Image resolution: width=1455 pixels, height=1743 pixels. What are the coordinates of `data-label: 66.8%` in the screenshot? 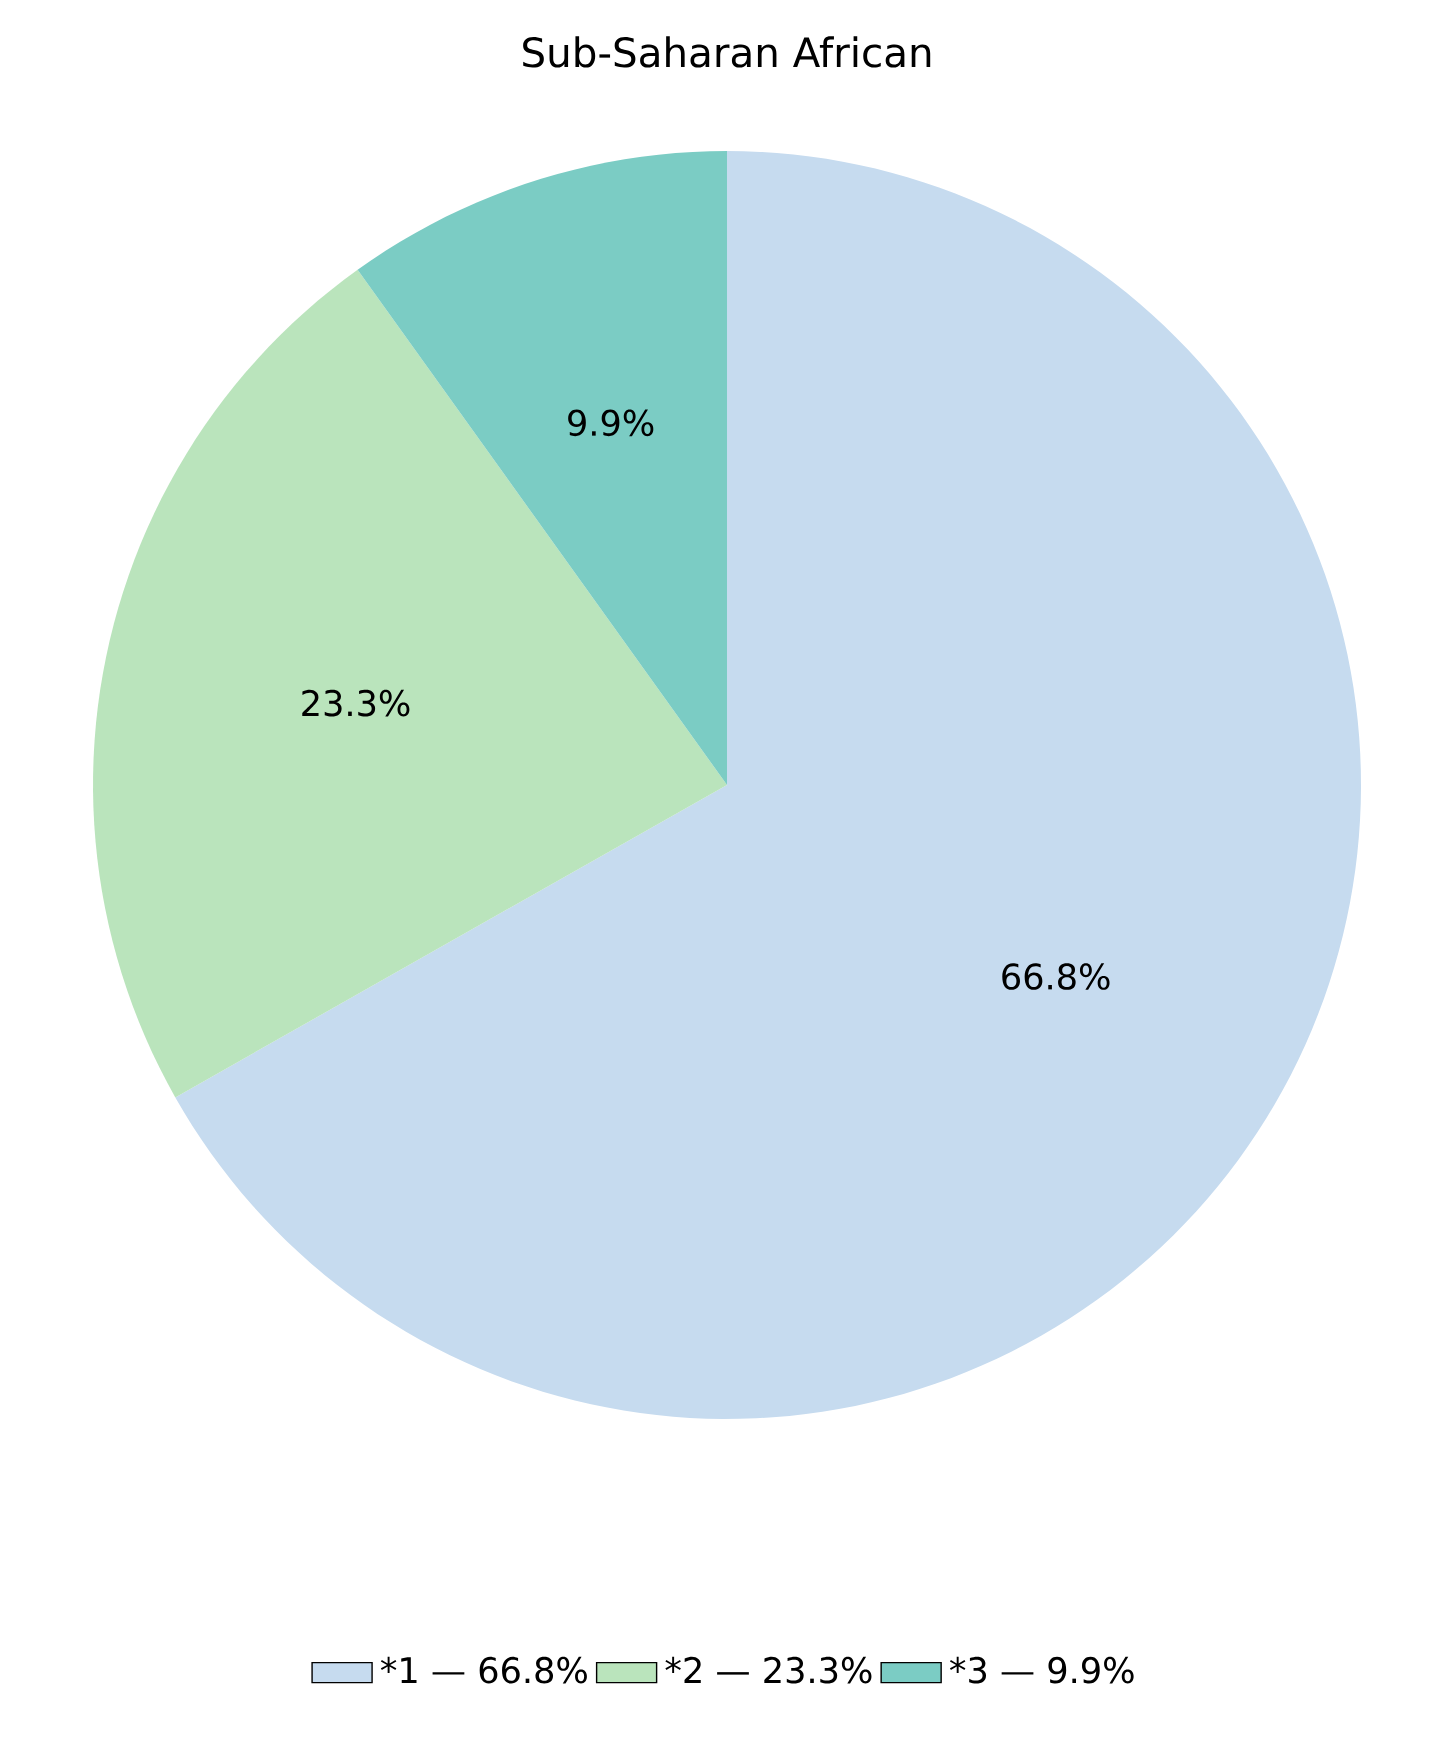 It's located at (1056, 976).